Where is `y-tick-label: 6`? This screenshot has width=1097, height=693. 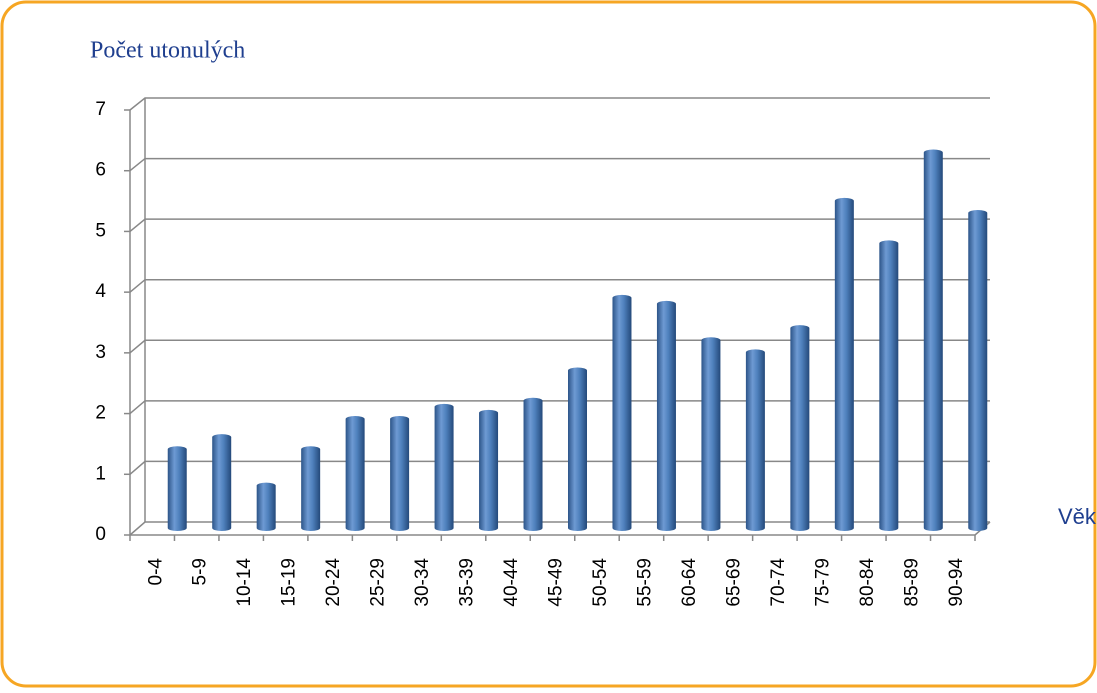
y-tick-label: 6 is located at coordinates (100, 170).